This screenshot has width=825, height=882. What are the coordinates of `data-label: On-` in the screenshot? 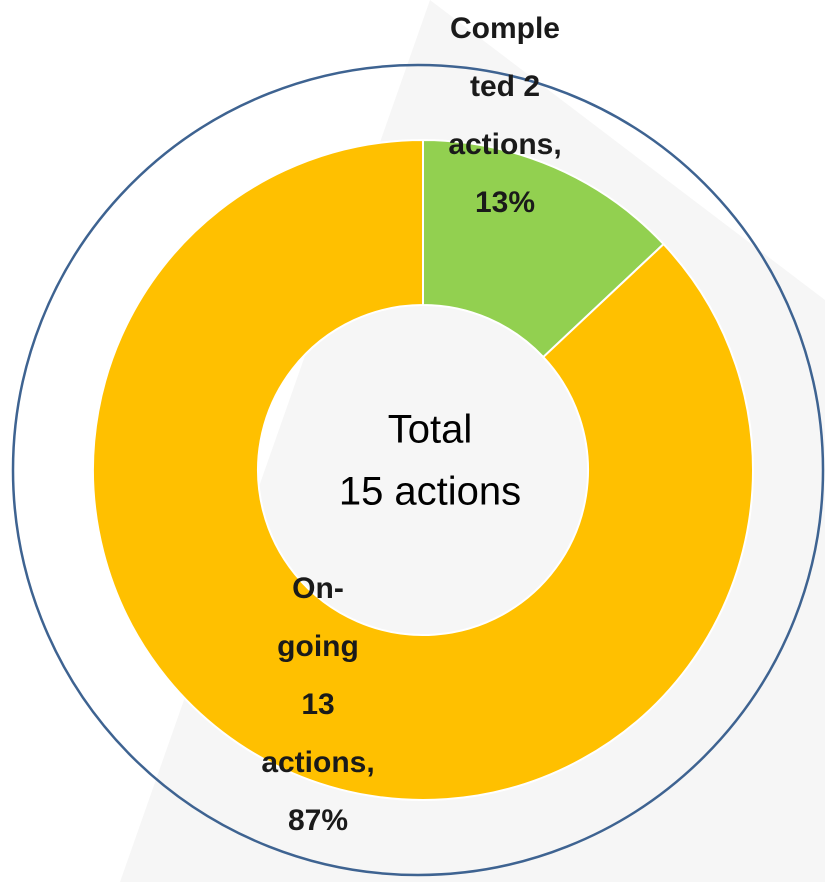 It's located at (318, 588).